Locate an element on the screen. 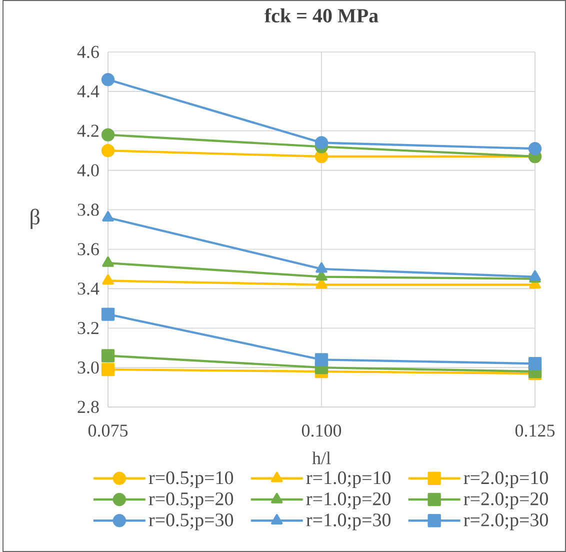  x-tick-label: 0.100 is located at coordinates (322, 430).